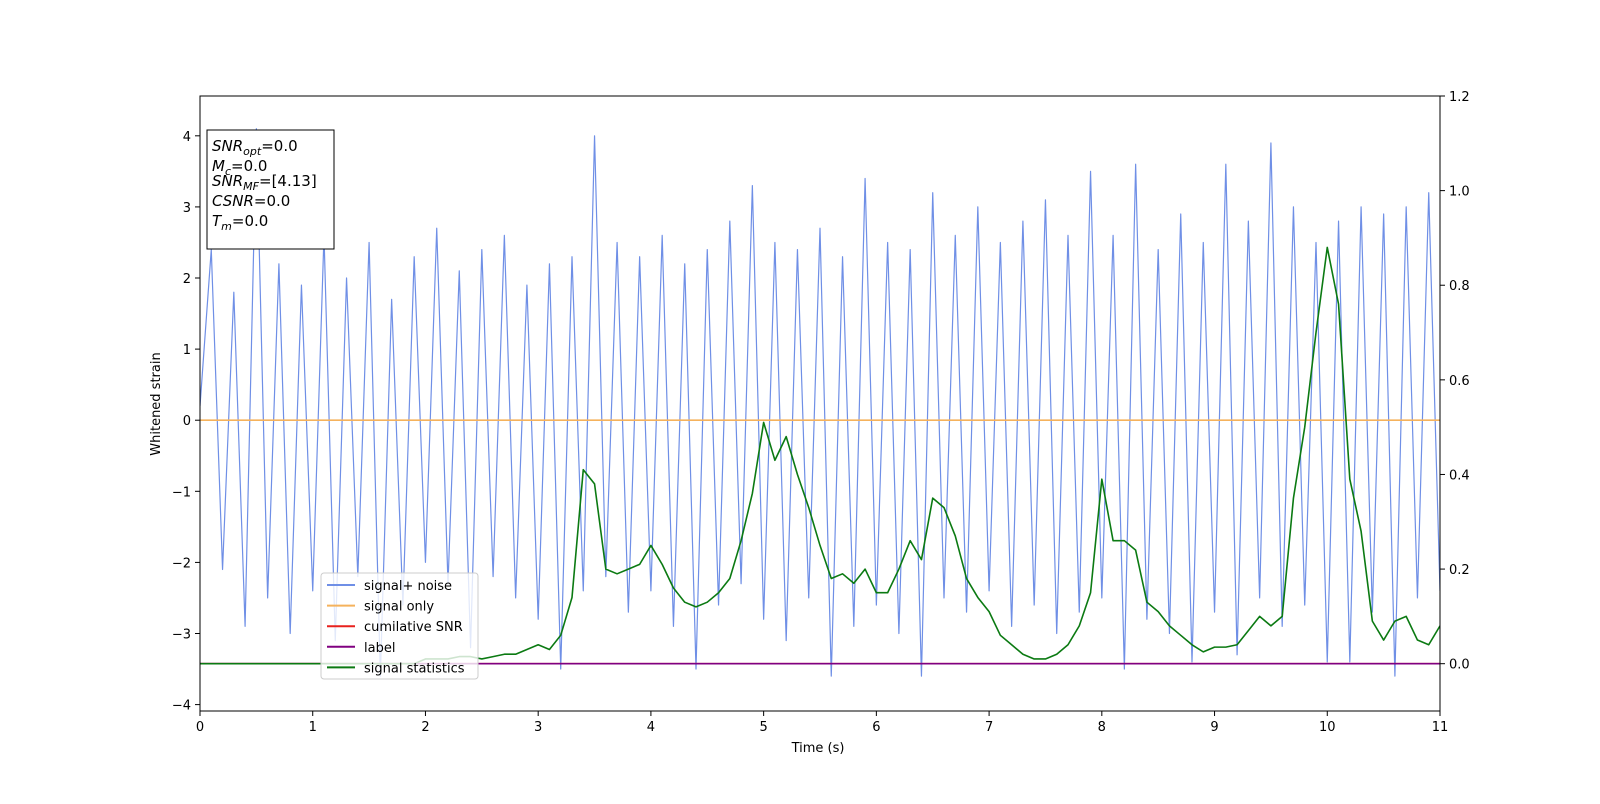  What do you see at coordinates (156, 403) in the screenshot?
I see `y-axis-label: Whitened strain` at bounding box center [156, 403].